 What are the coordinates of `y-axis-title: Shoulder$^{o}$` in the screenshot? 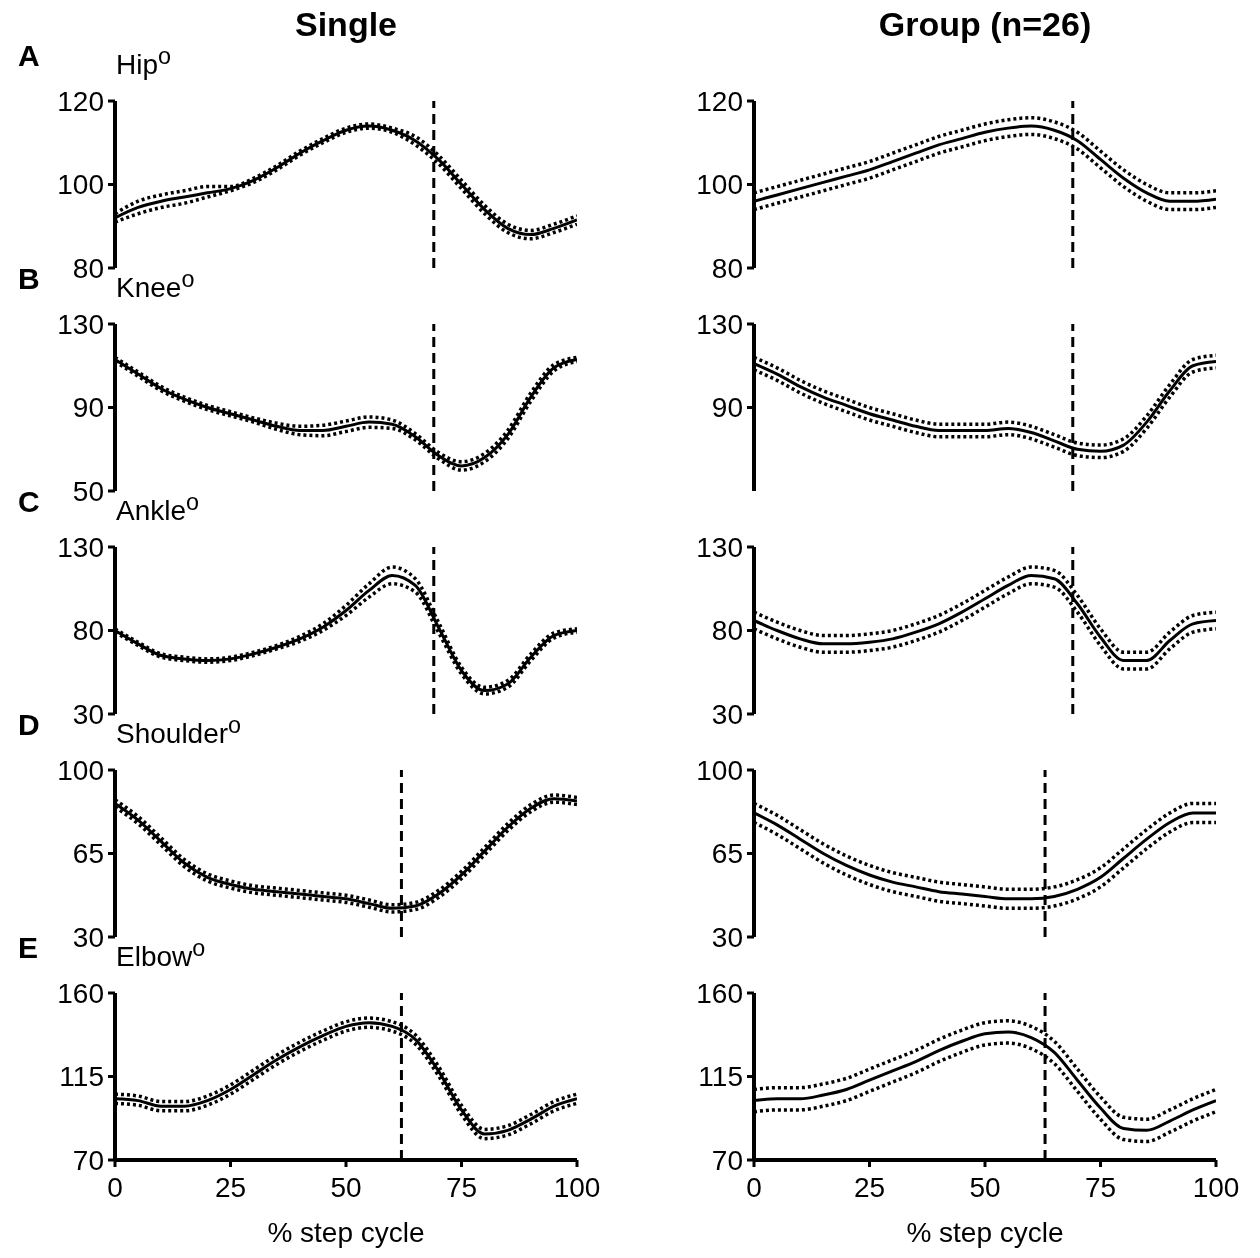 It's located at (179, 731).